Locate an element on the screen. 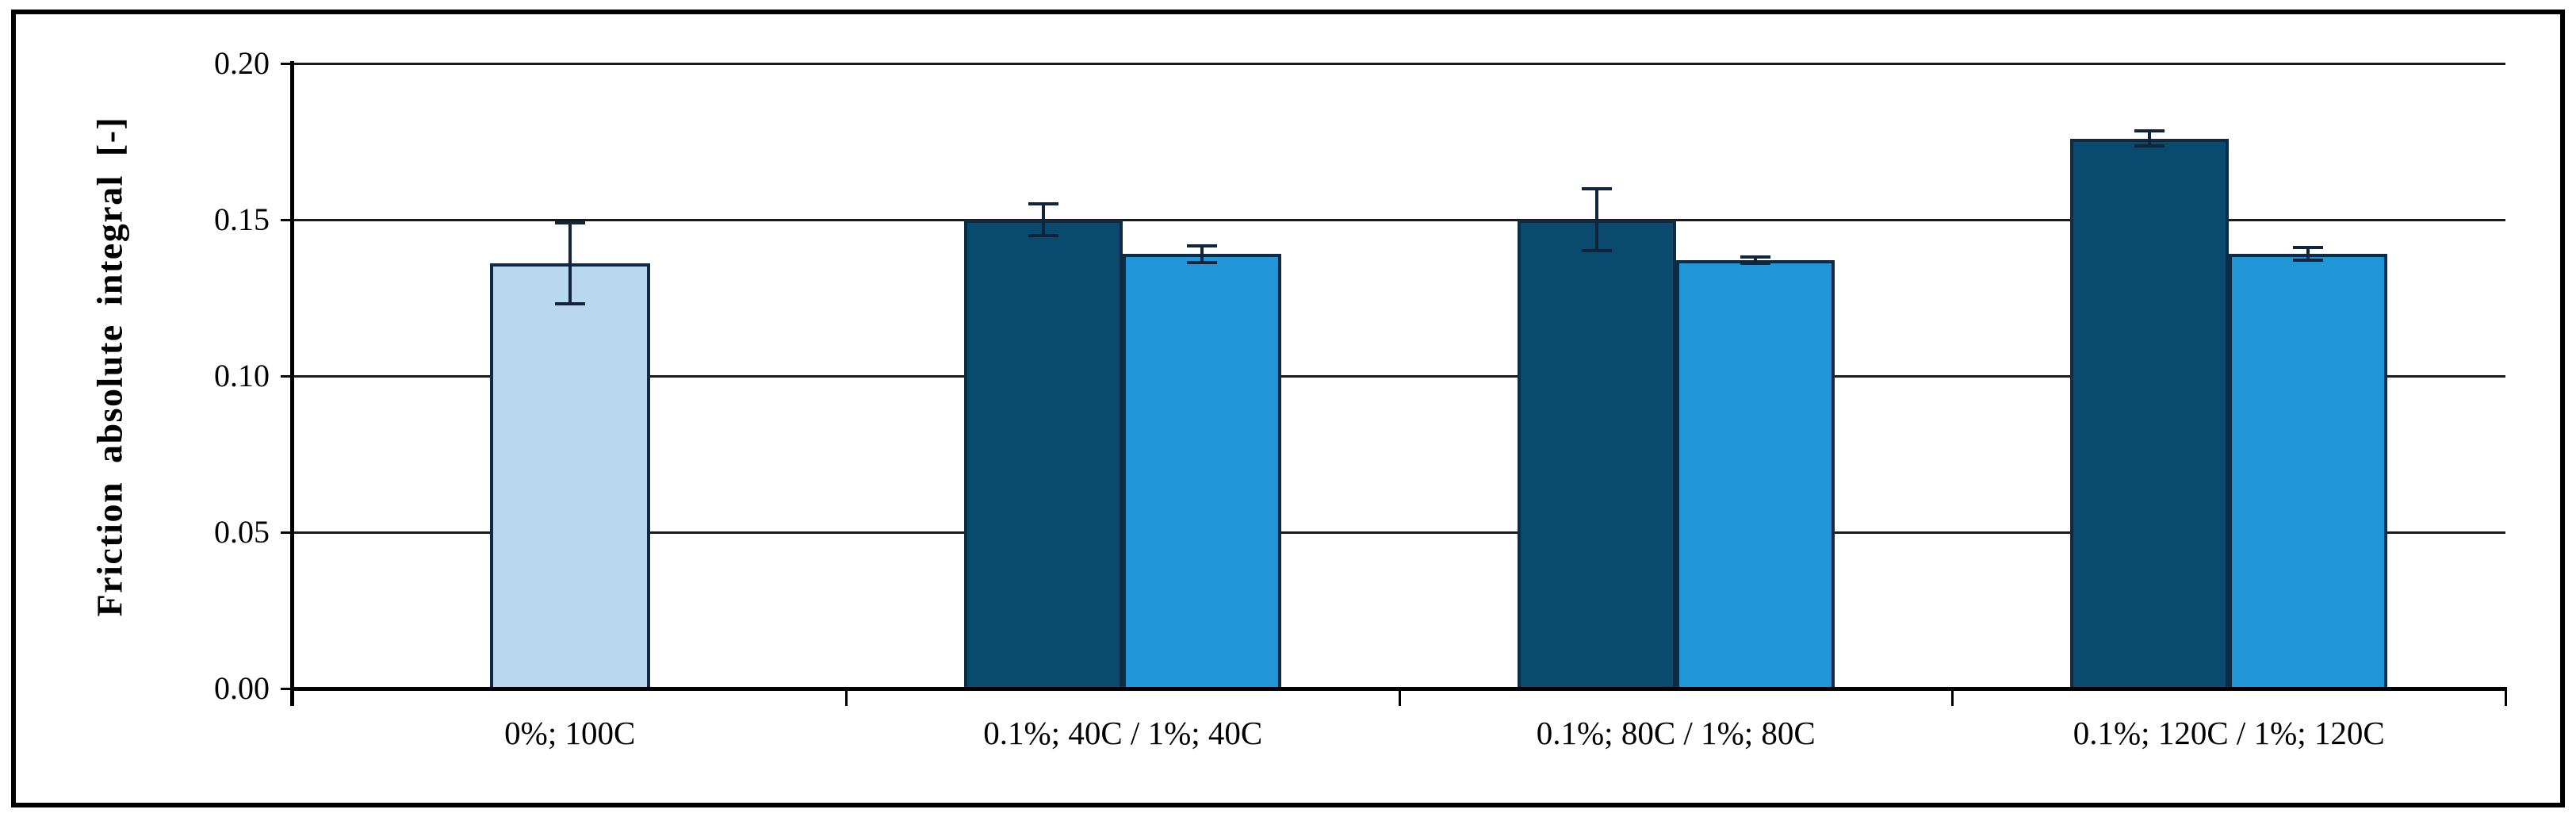  x-category-label: 0%; 100C is located at coordinates (570, 733).